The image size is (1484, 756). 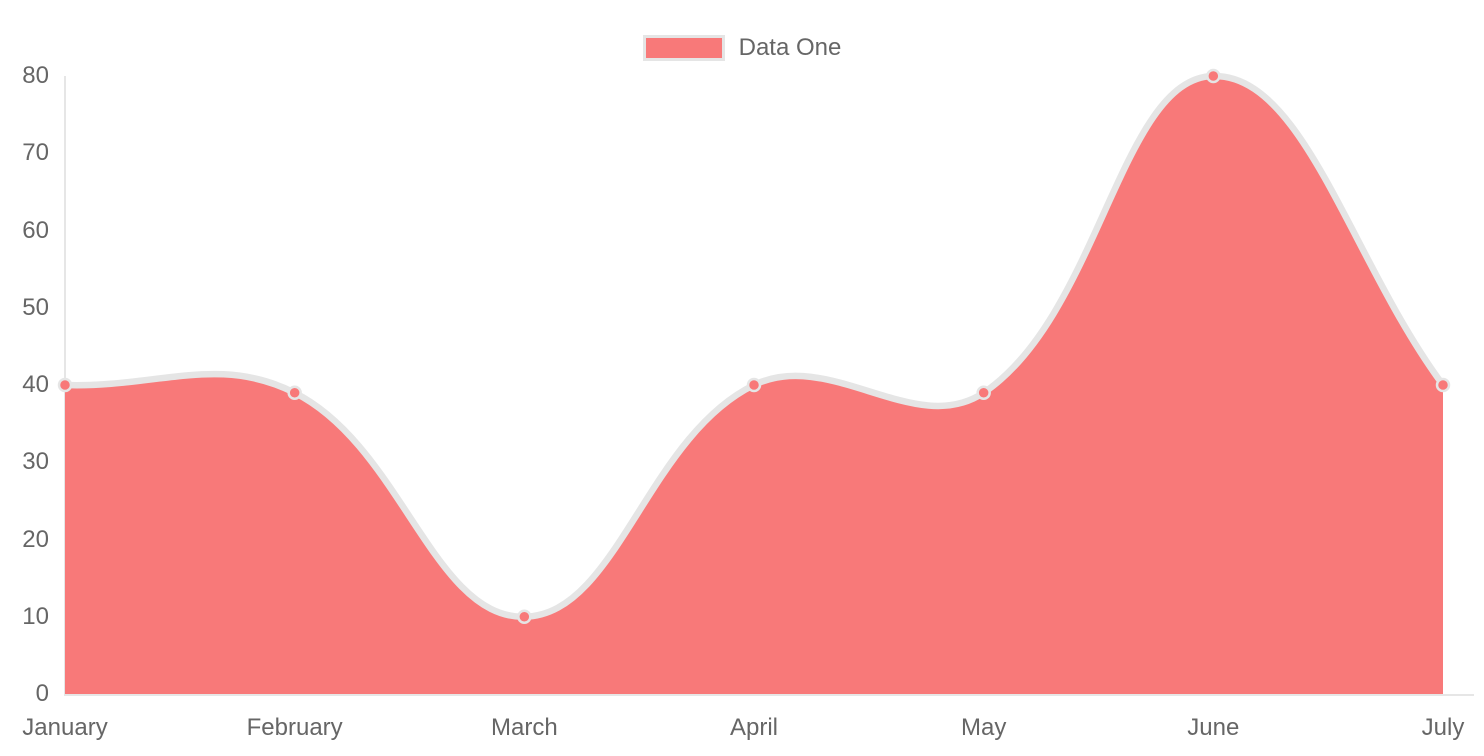 What do you see at coordinates (524, 727) in the screenshot?
I see `x-tick-label: March` at bounding box center [524, 727].